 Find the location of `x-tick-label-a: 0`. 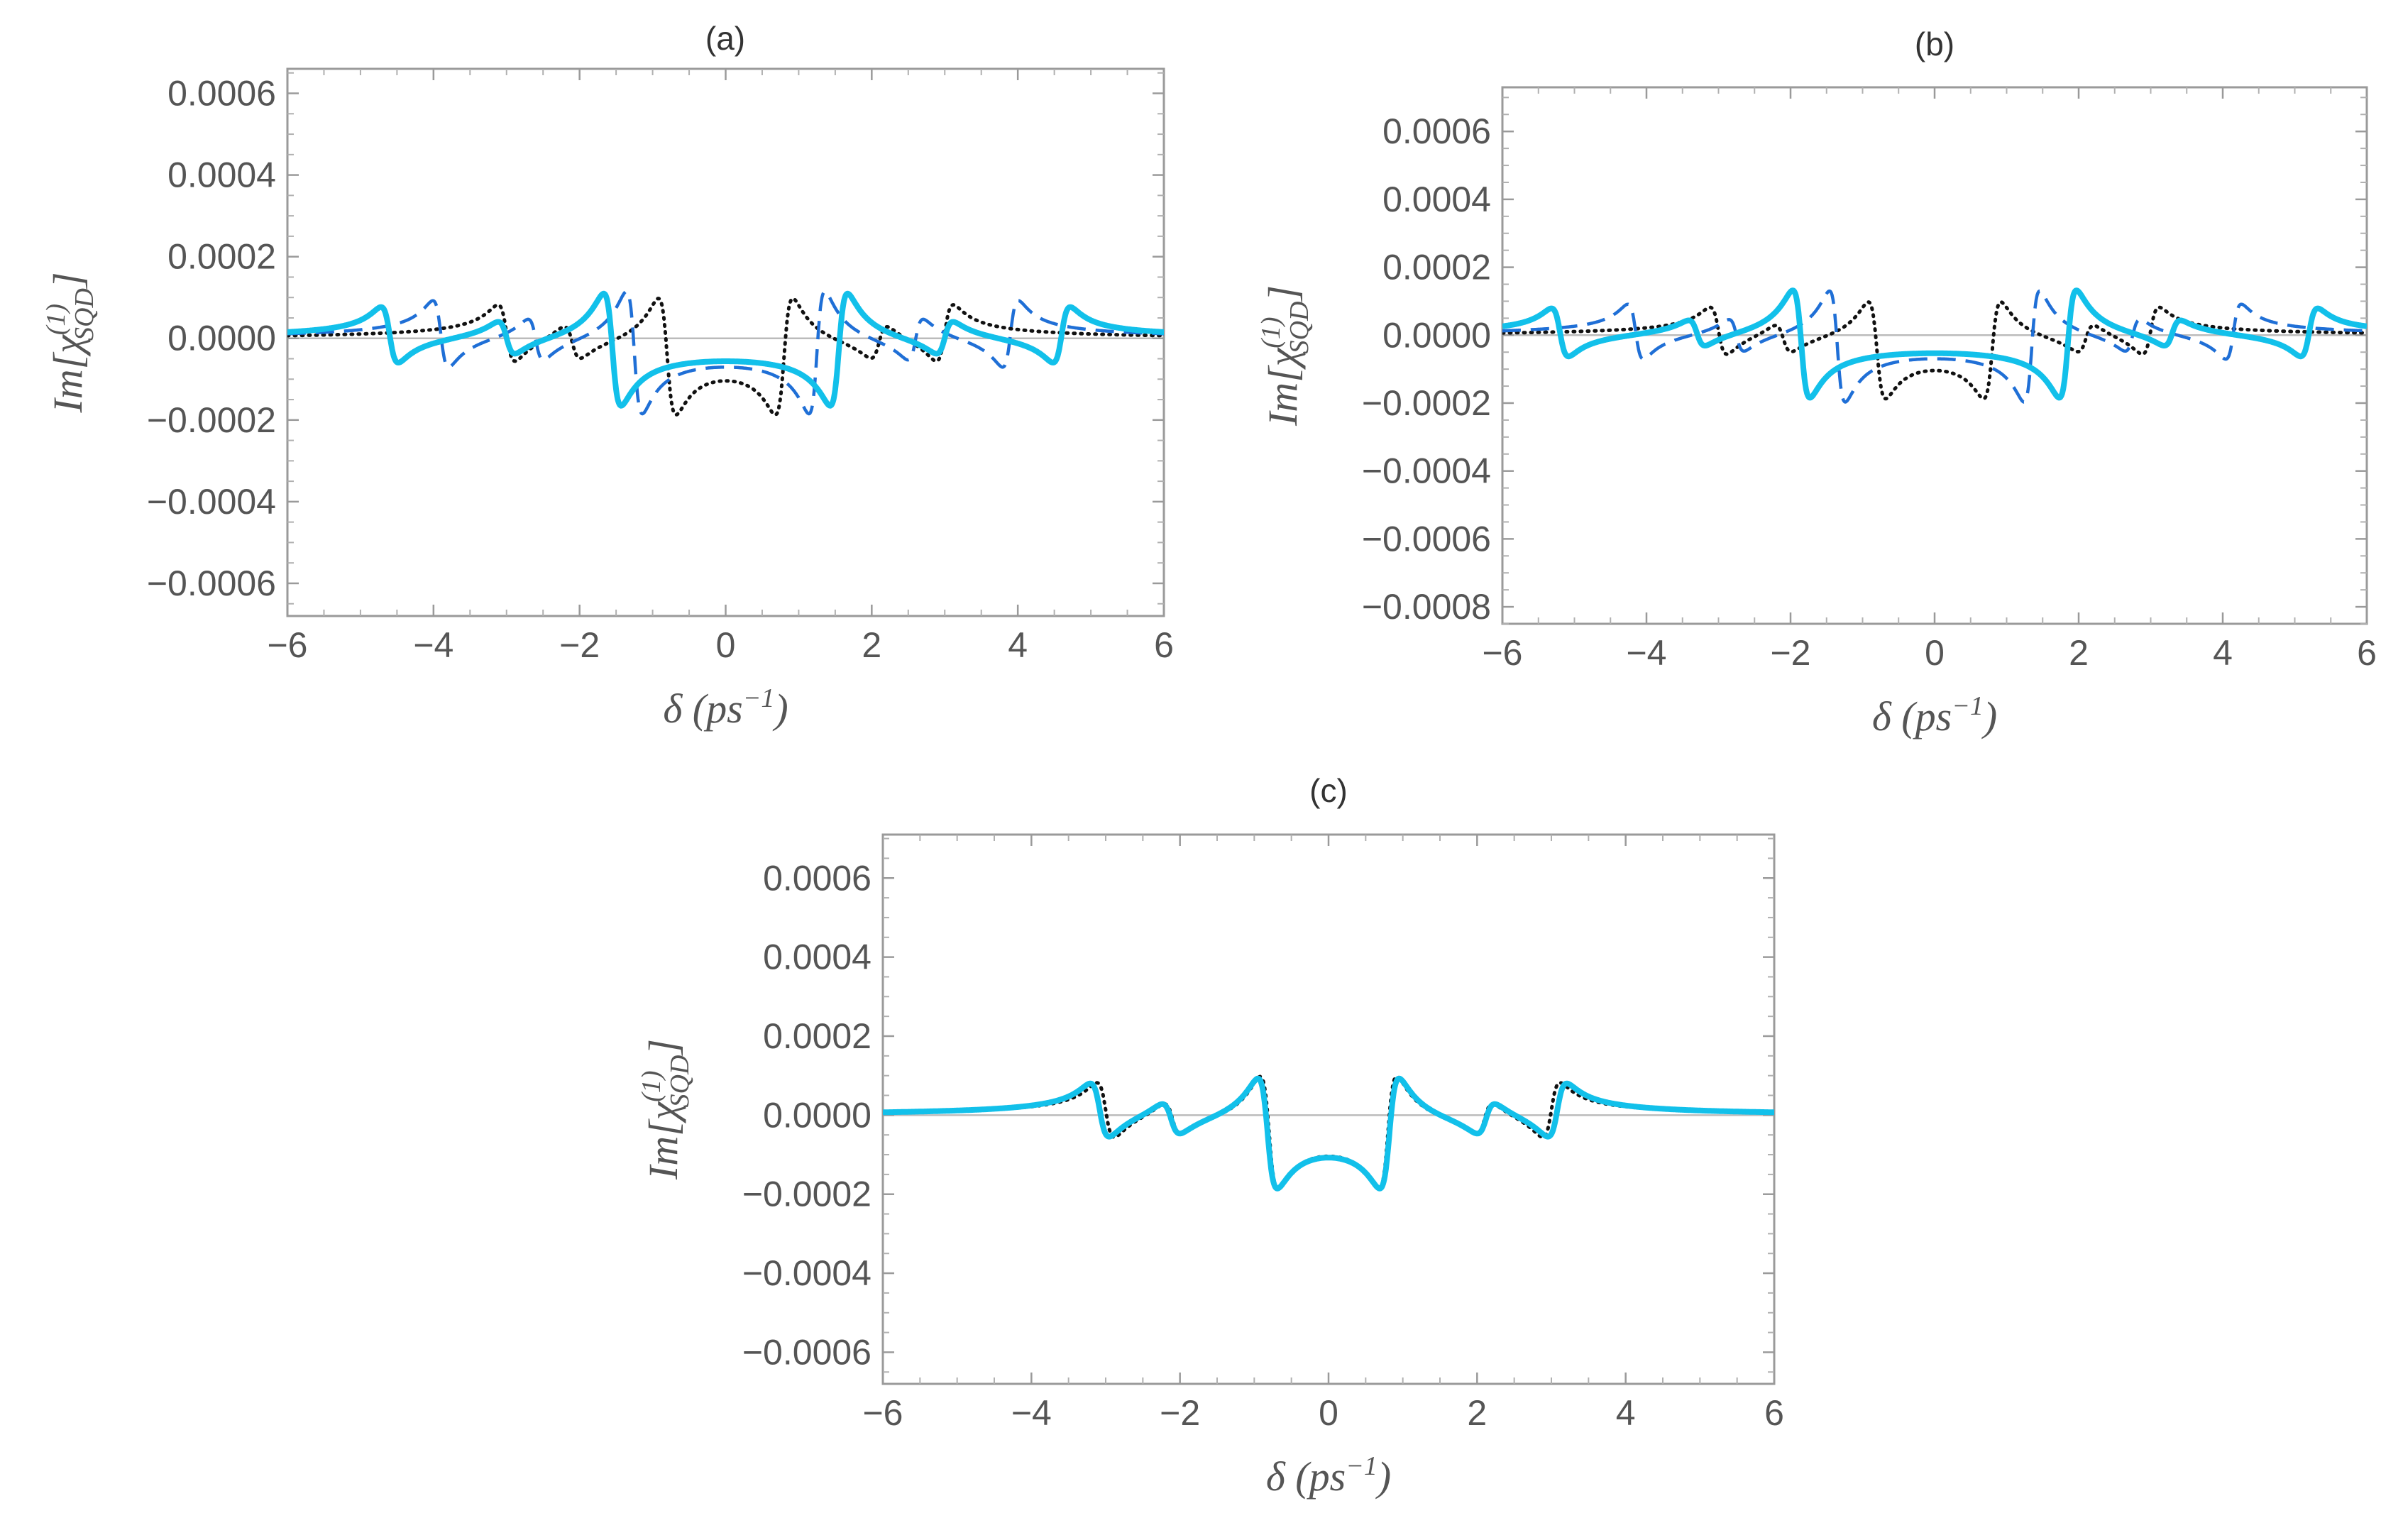

x-tick-label-a: 0 is located at coordinates (726, 645).